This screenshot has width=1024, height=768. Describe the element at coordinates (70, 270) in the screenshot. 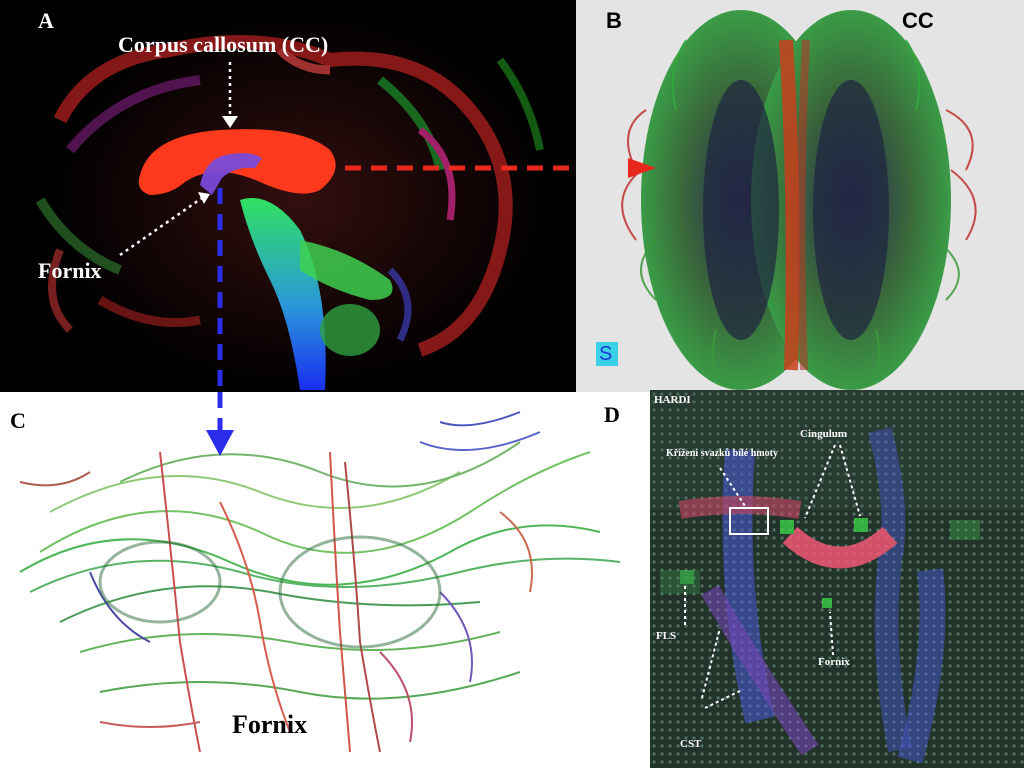

I see `fornix-label-a: Fornix` at that location.